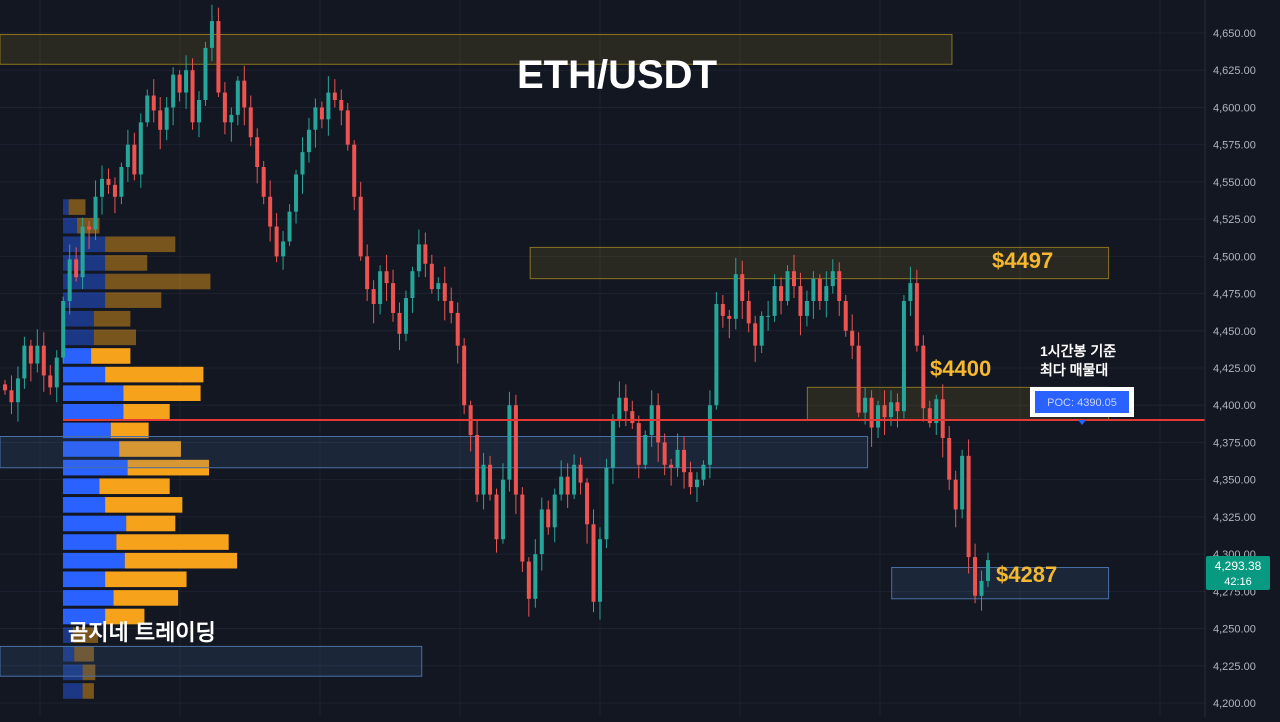 This screenshot has width=1280, height=722. Describe the element at coordinates (476, 49) in the screenshot. I see `zone-supply` at that location.